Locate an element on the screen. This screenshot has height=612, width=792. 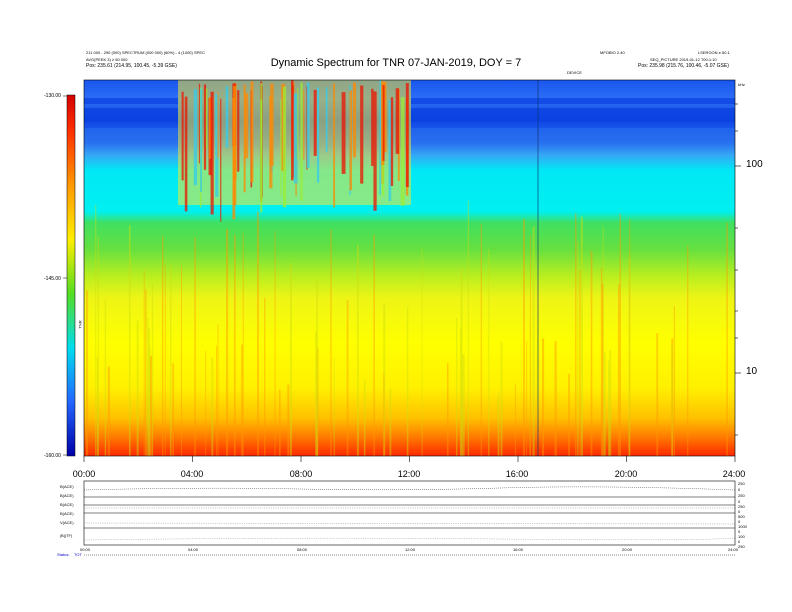
header-right-line-4: Pos: 235.98 (215.76, 100.46, -5.07 GSE) is located at coordinates (683, 66).